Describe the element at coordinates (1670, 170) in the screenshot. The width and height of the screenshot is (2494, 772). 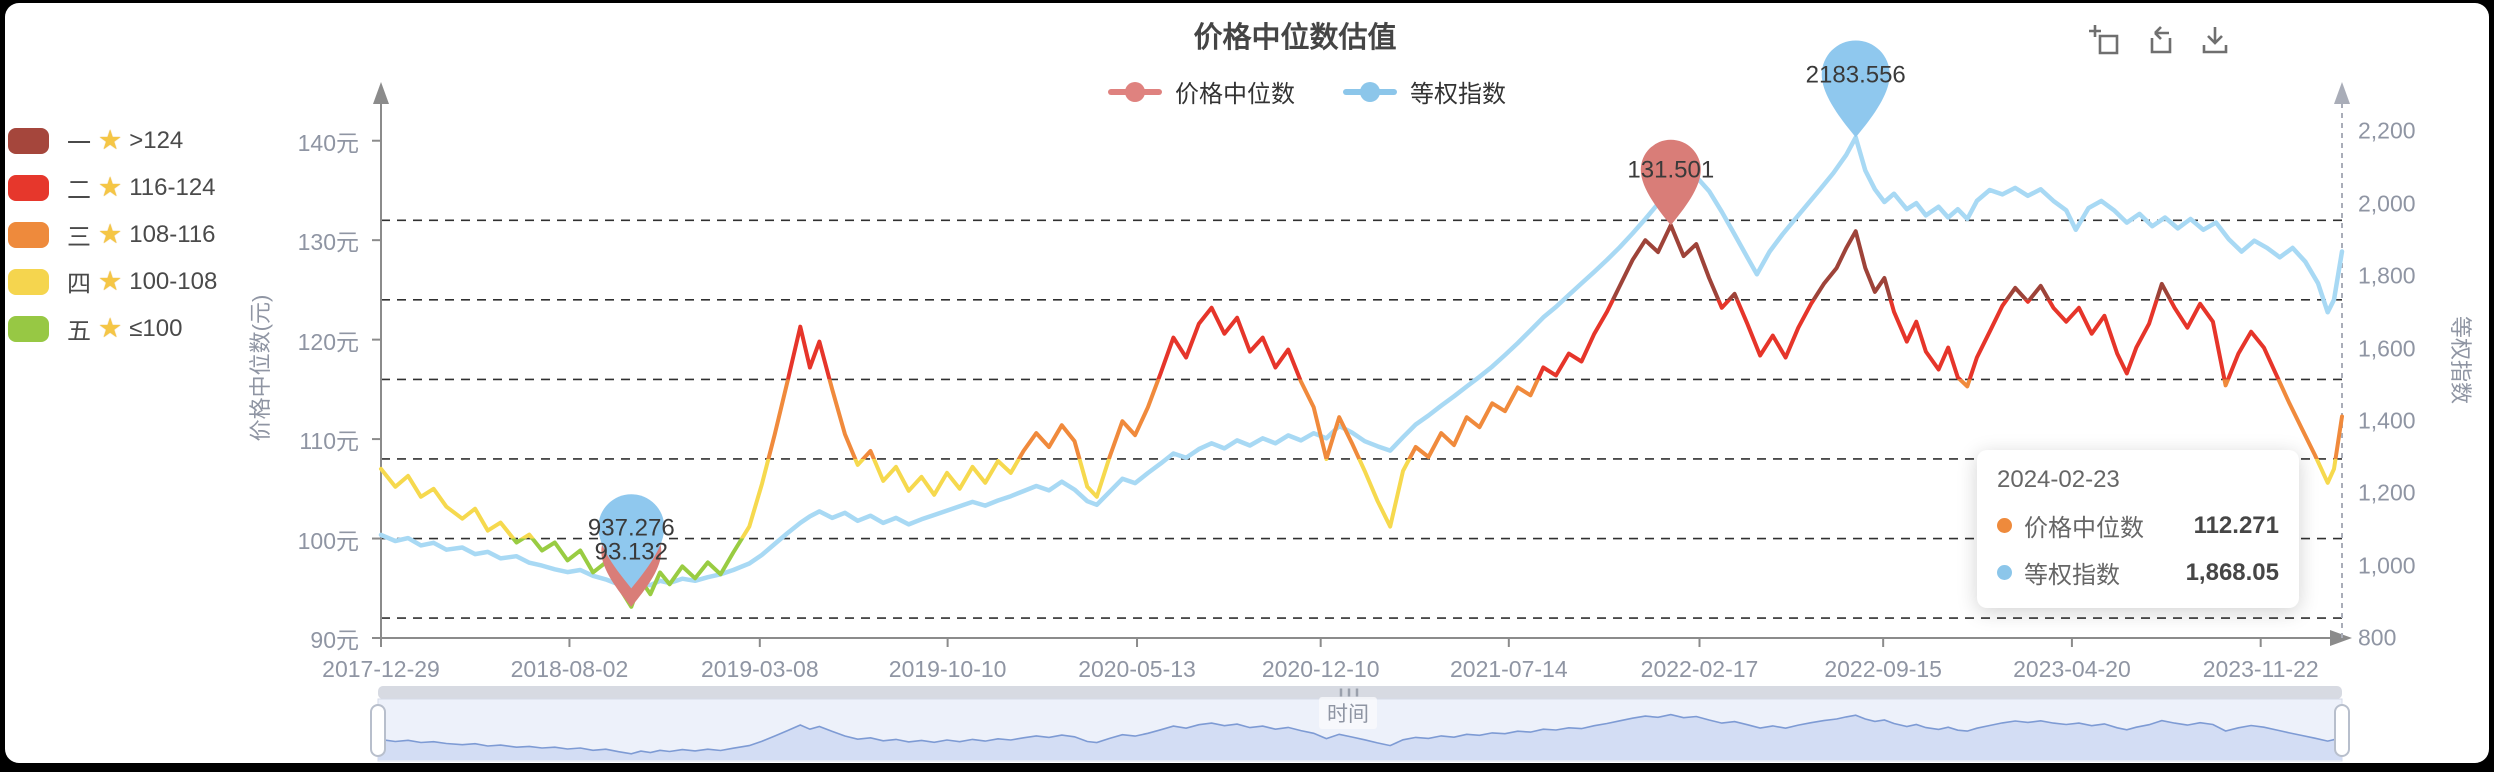
I see `marker-label: 131.501` at that location.